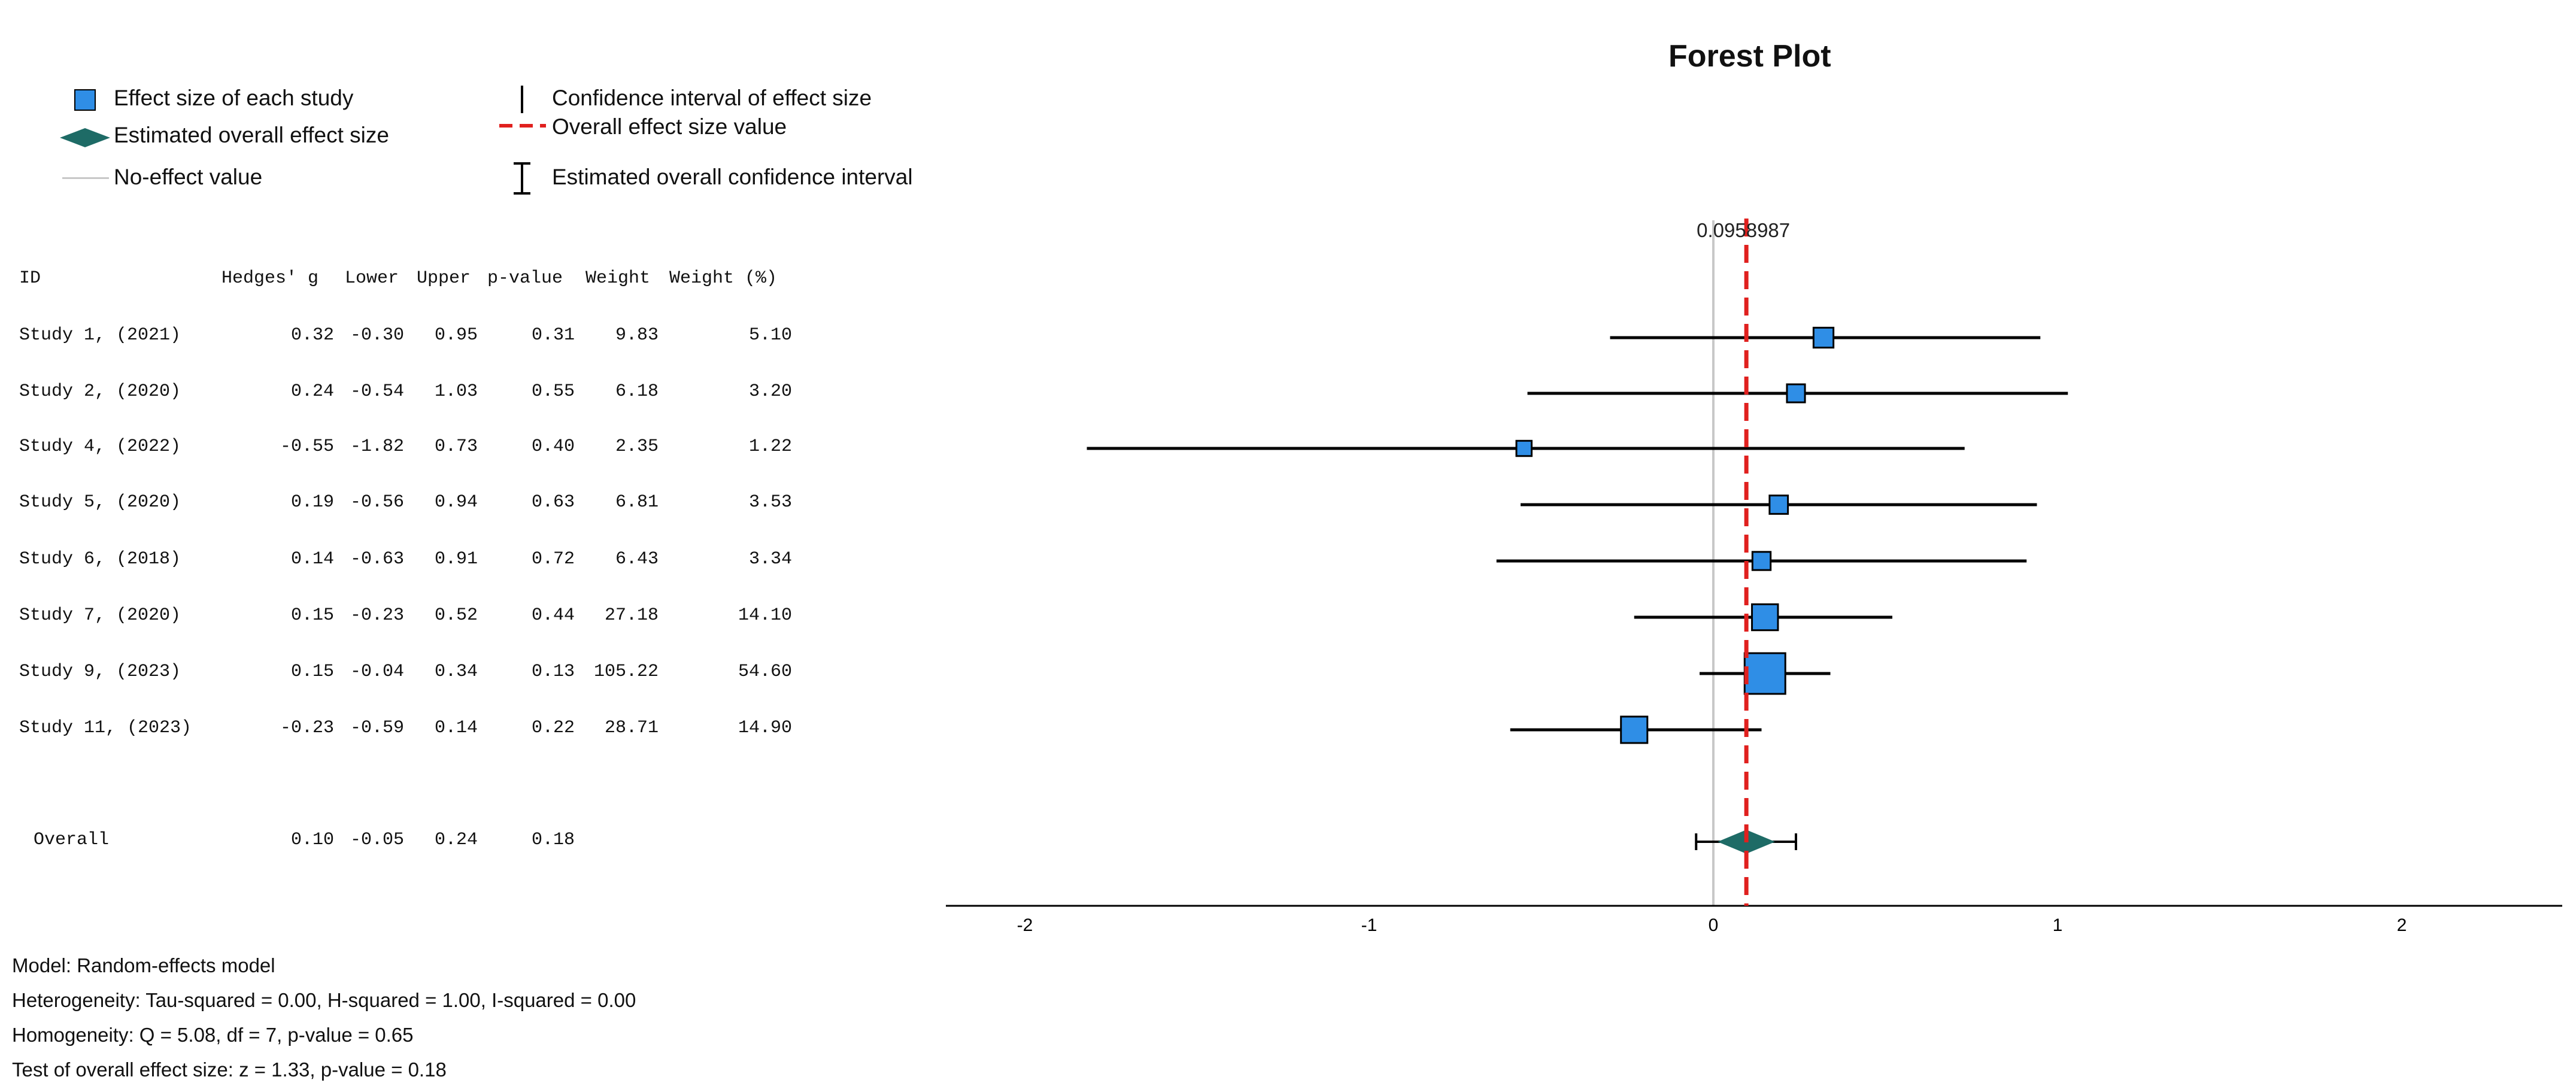  I want to click on study-weight-pct: 14.10, so click(765, 616).